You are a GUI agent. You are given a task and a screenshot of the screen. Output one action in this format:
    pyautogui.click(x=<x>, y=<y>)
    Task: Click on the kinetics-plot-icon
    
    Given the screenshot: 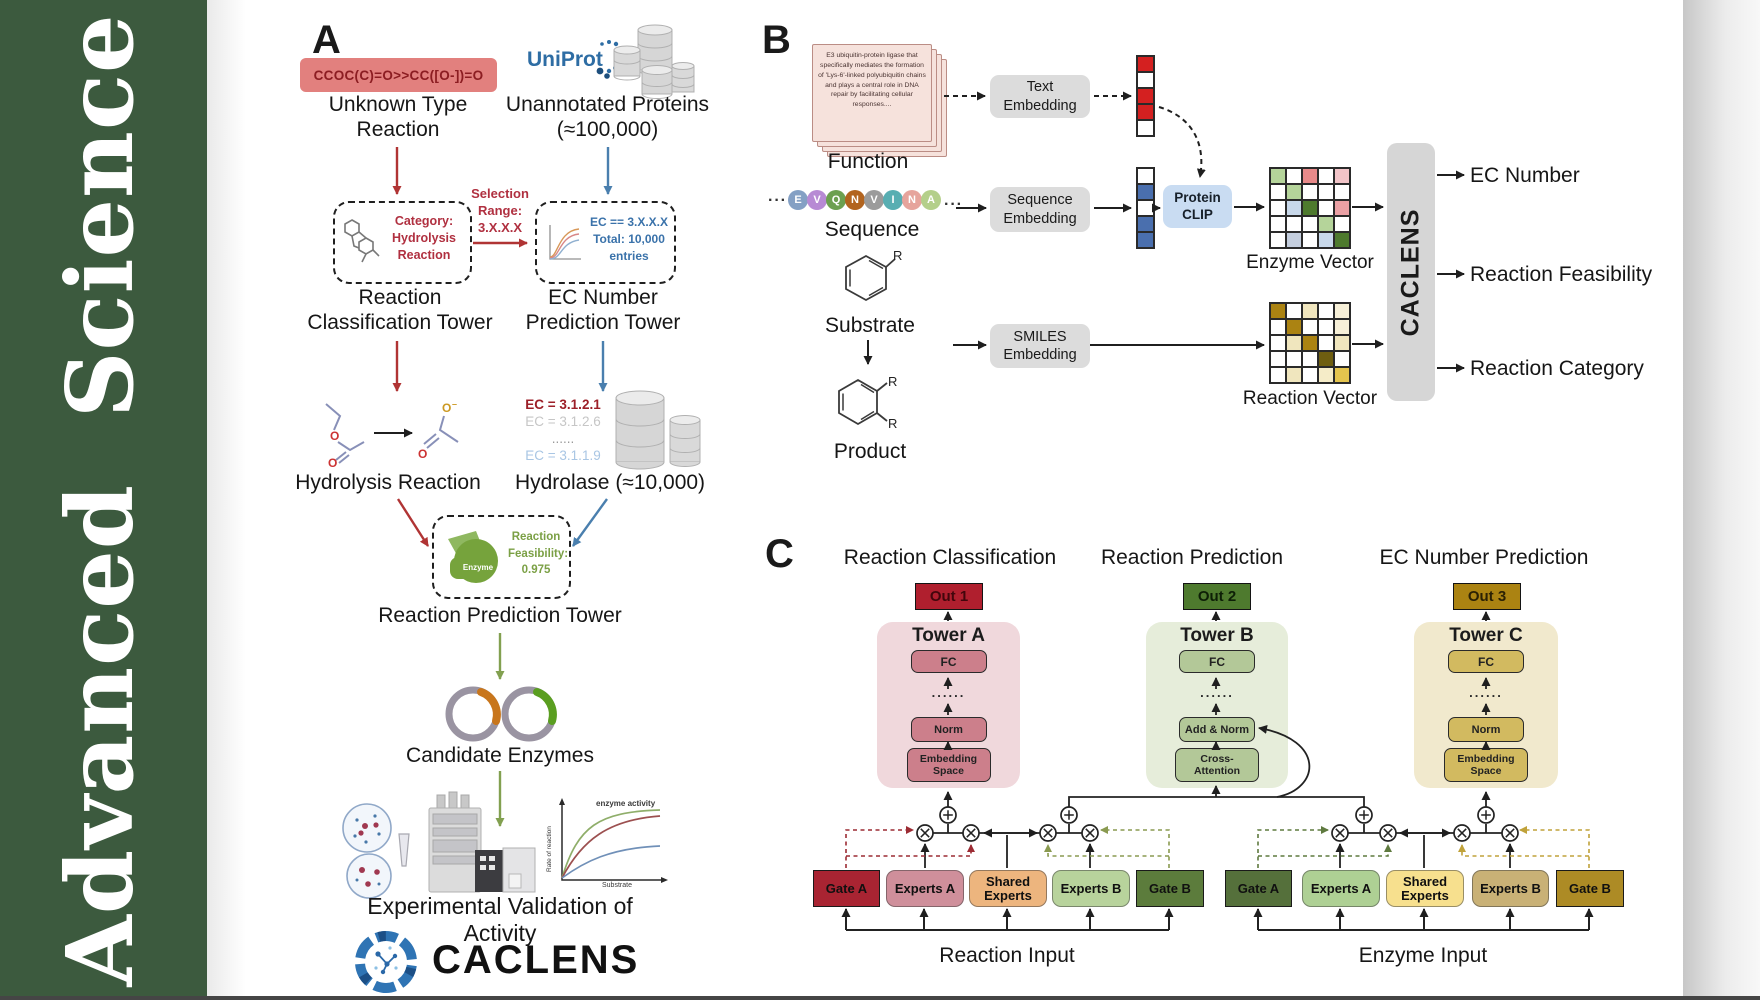 What is the action you would take?
    pyautogui.click(x=613, y=840)
    